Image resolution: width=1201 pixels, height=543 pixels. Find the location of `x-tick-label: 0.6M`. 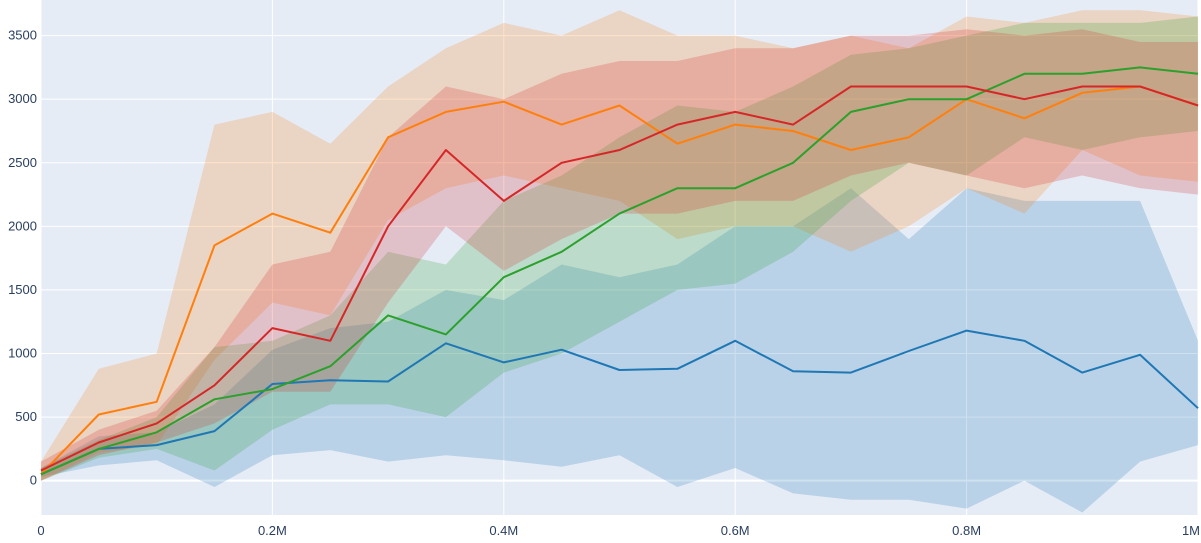

x-tick-label: 0.6M is located at coordinates (735, 530).